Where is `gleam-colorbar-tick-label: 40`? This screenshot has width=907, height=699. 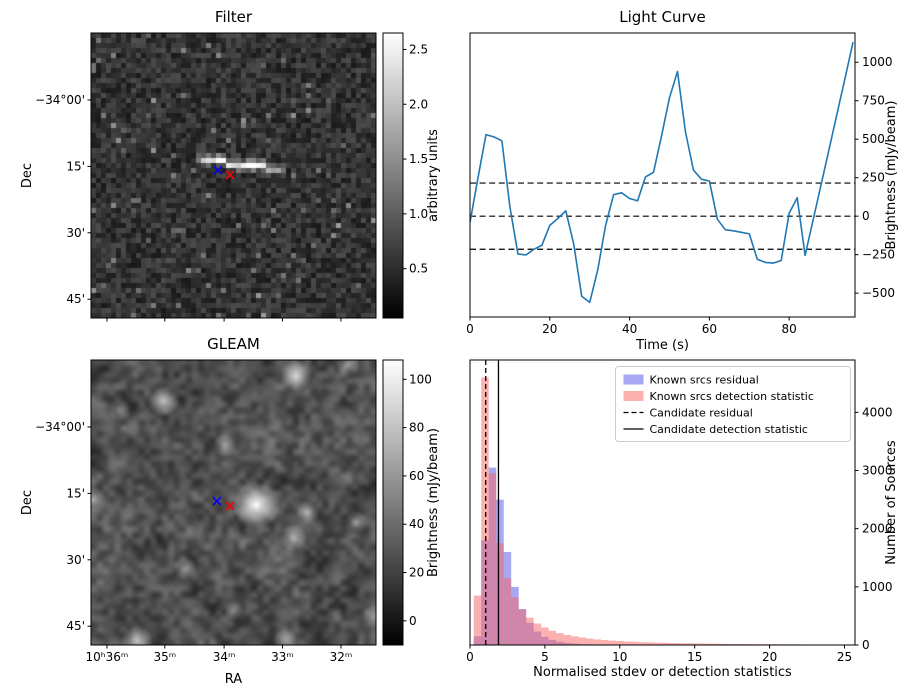
gleam-colorbar-tick-label: 40 is located at coordinates (416, 524).